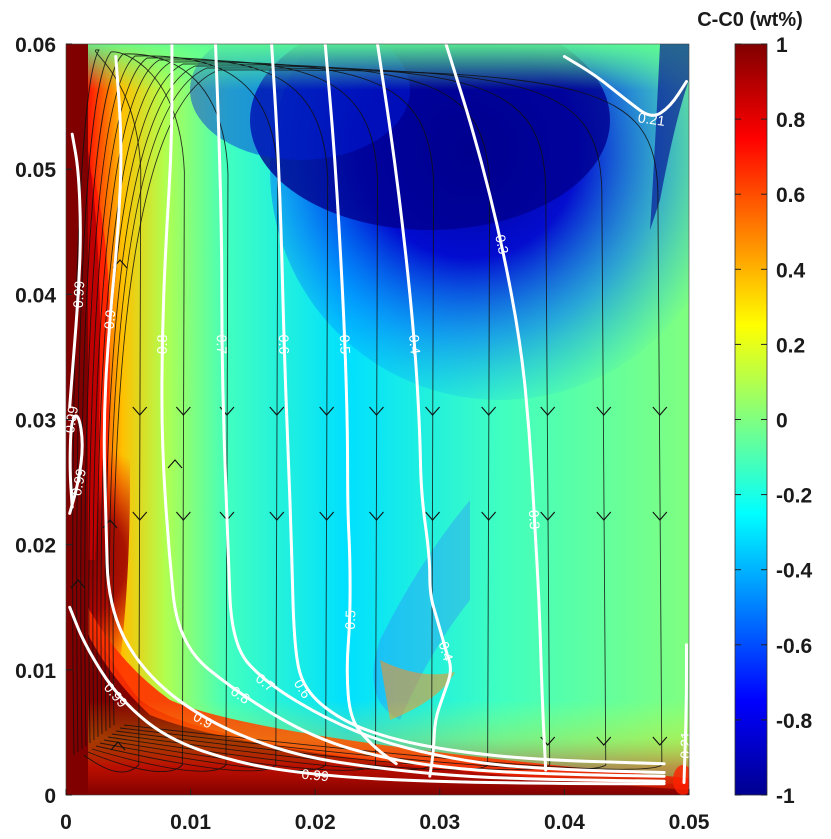 The image size is (831, 839). I want to click on colorbar-tick-label: 1, so click(782, 45).